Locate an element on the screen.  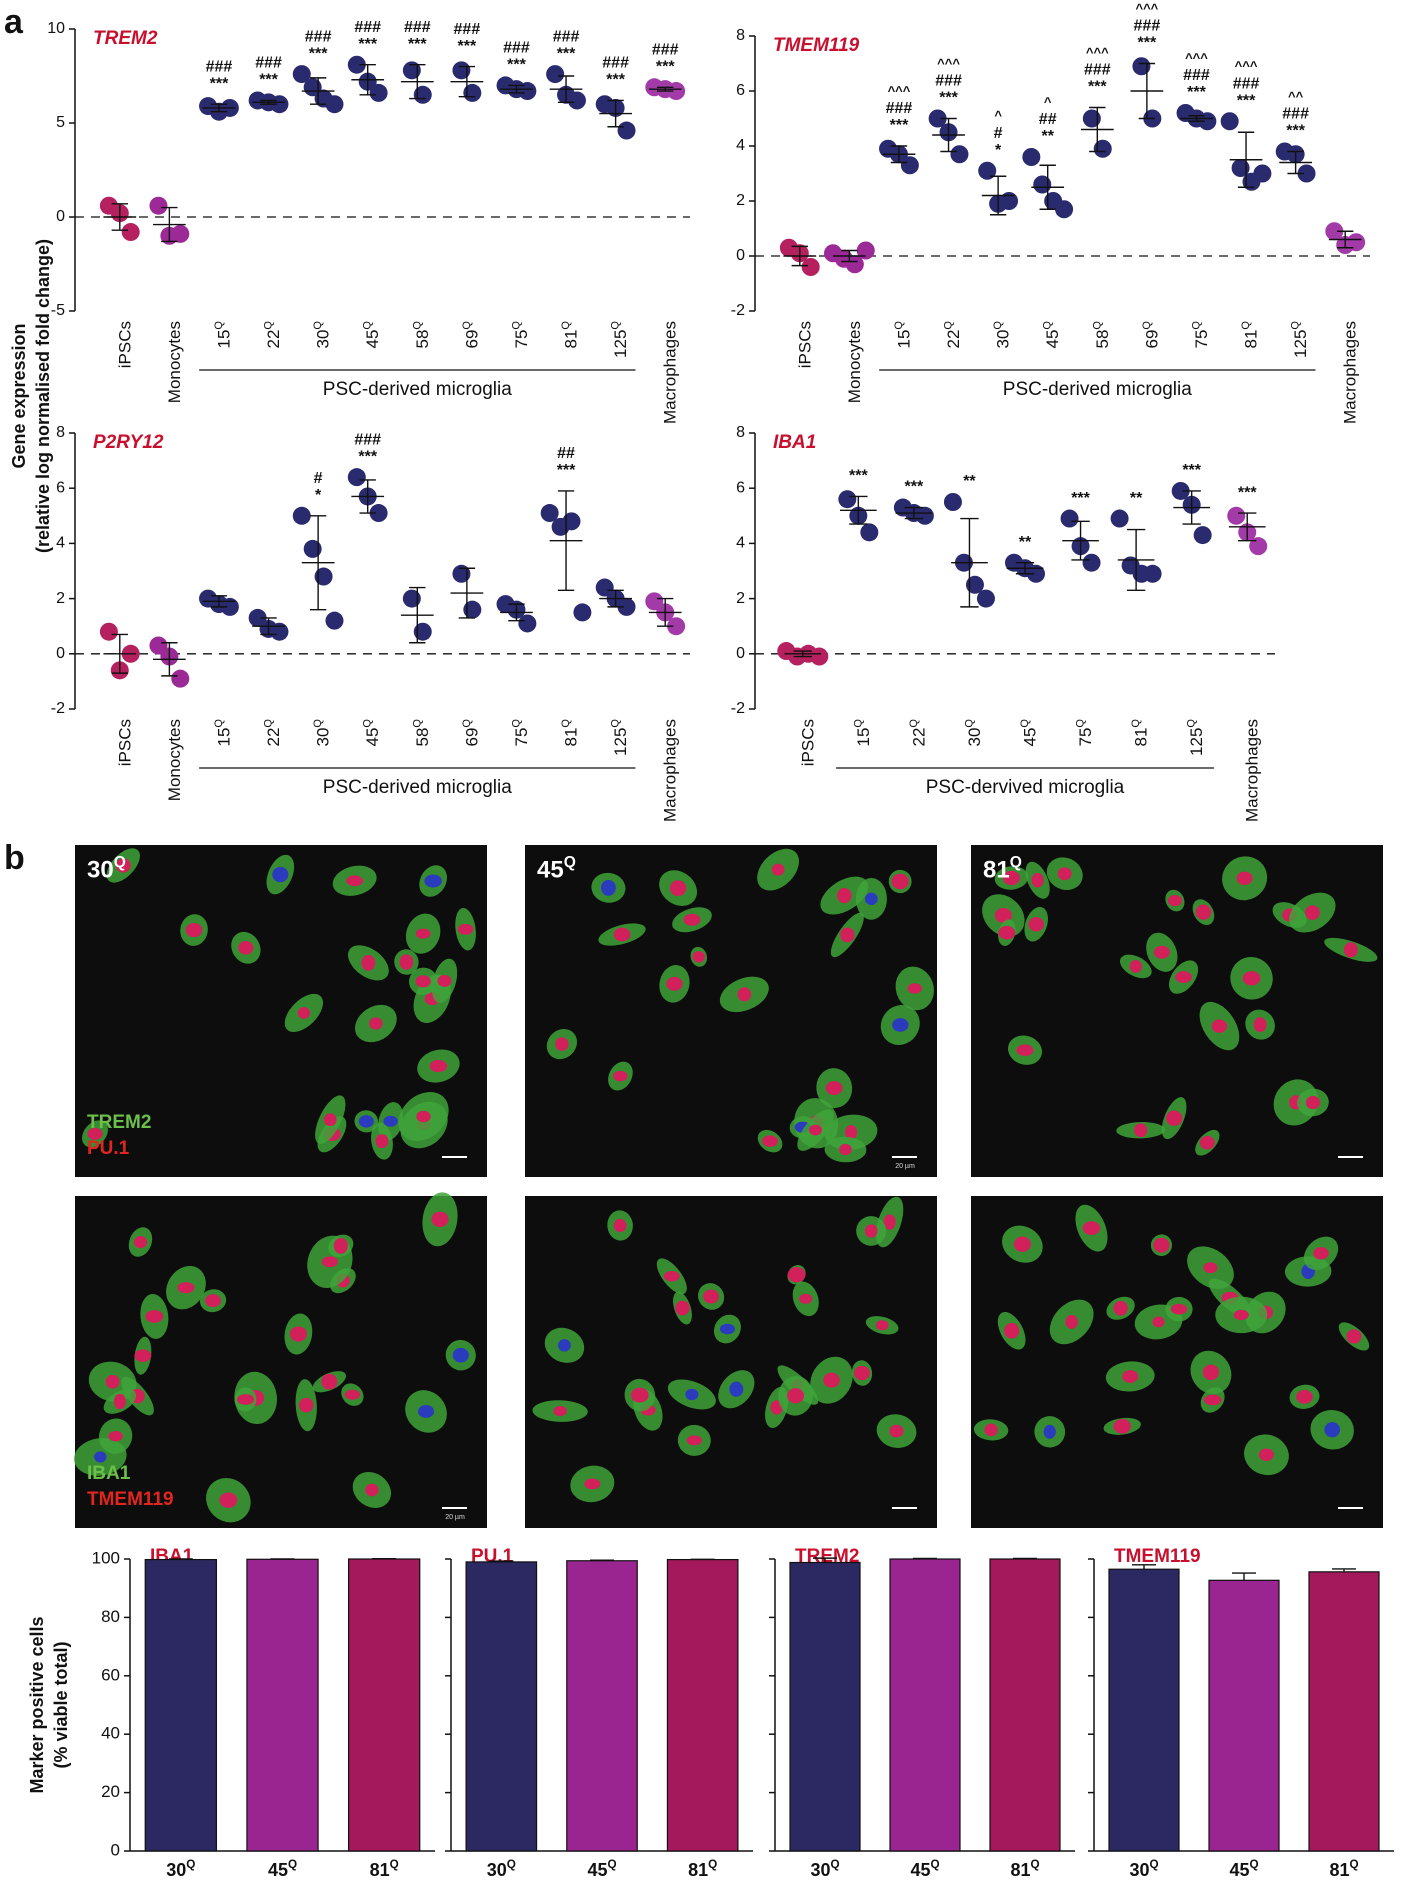
group-label: PSC-derived microglia is located at coordinates (417, 389).